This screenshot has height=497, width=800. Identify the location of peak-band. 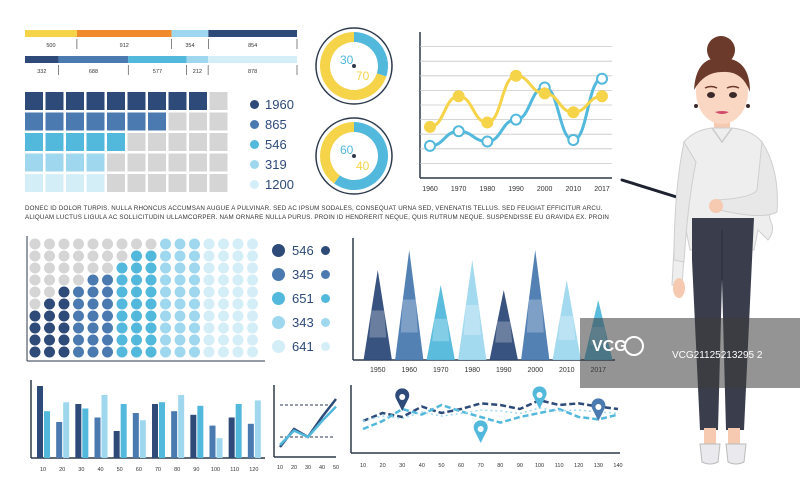
(378, 324).